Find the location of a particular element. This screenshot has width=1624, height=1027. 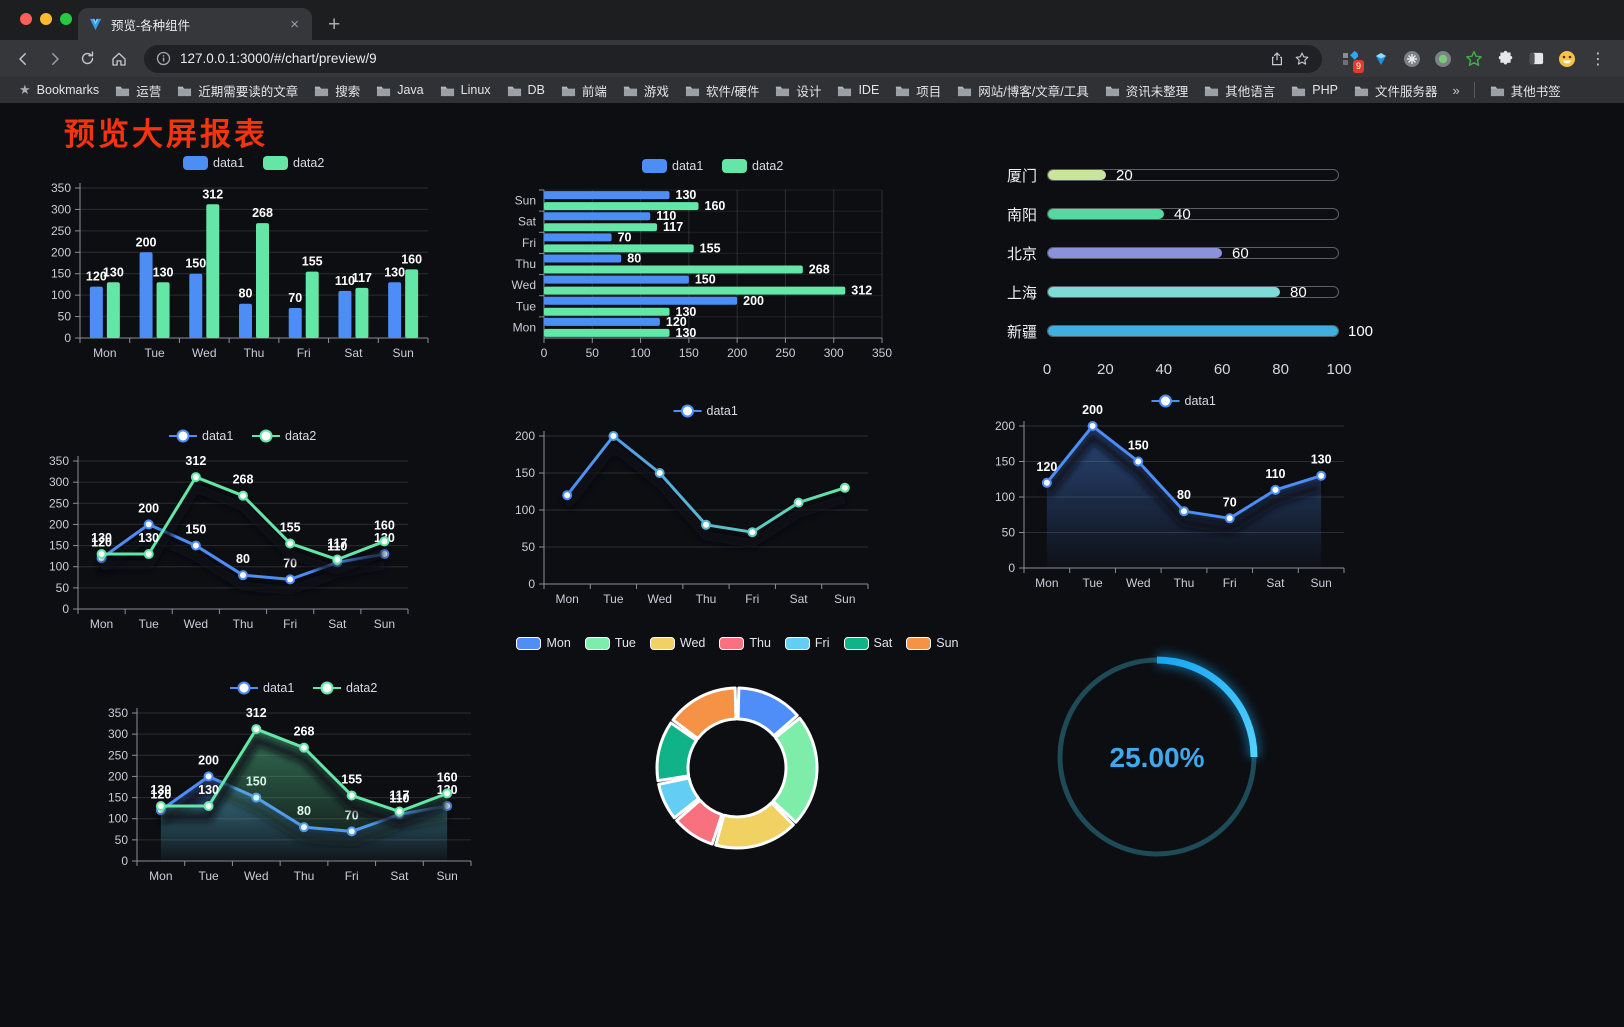

url-bar: 127.0.0.1:3000/#/chart/preview/9 is located at coordinates (733, 58).